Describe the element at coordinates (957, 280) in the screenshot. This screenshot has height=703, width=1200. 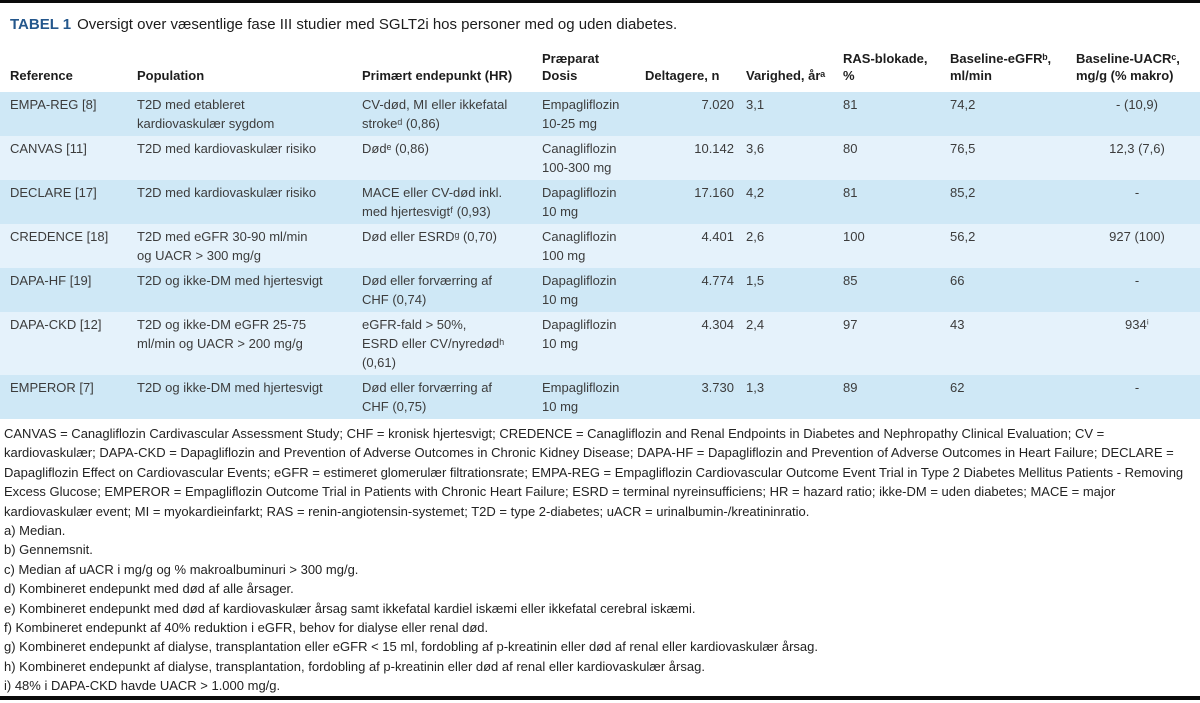
I see `cell-baseline-egfr: 66` at that location.